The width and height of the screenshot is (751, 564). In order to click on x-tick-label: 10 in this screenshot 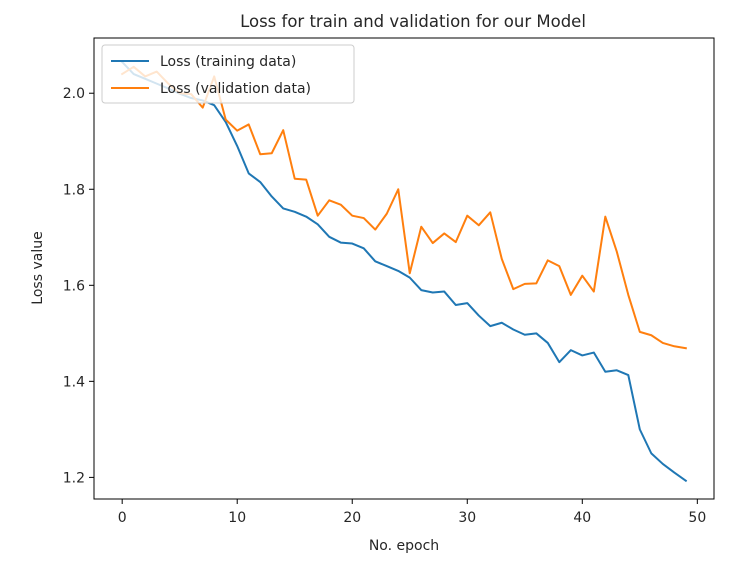, I will do `click(237, 518)`.